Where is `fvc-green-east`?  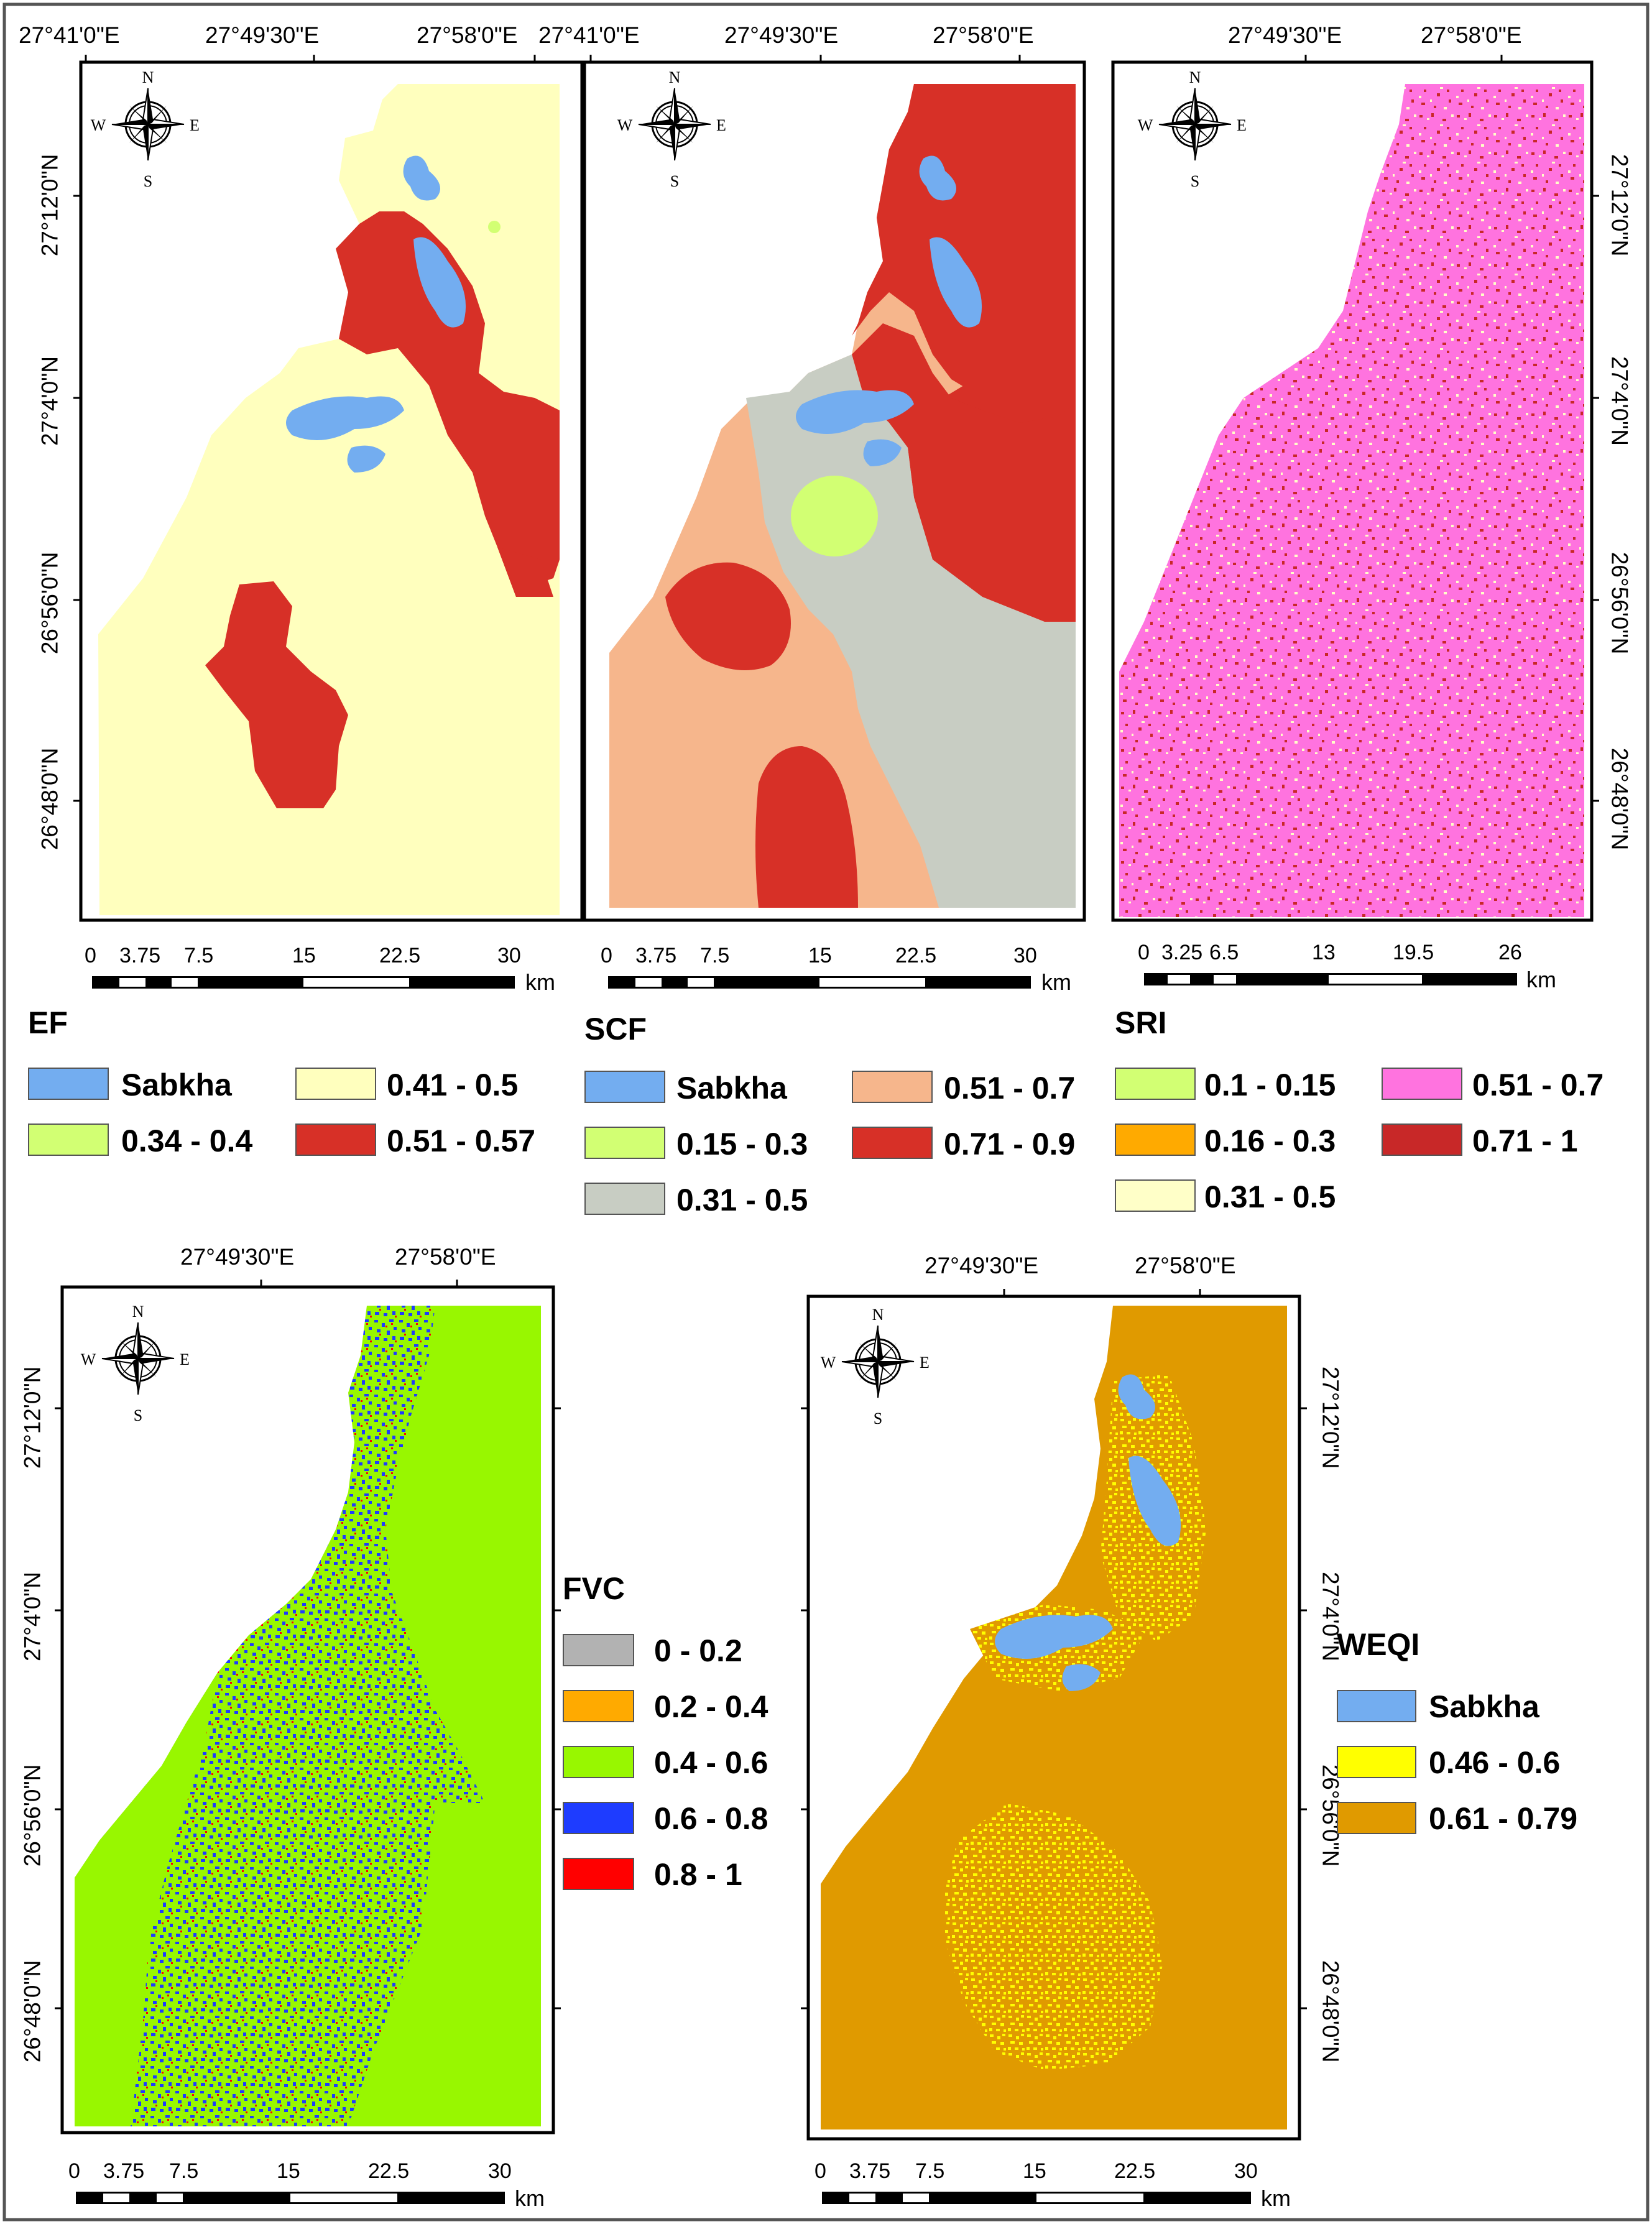 fvc-green-east is located at coordinates (444, 1964).